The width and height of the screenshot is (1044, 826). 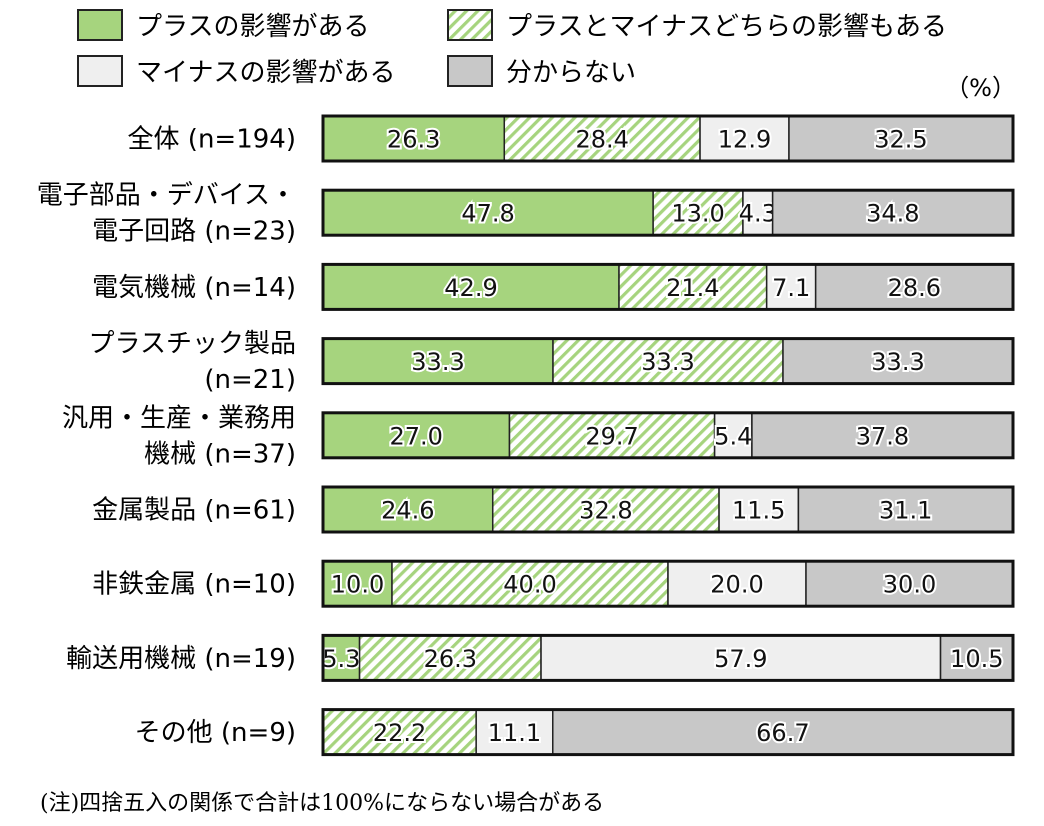 I want to click on legend-label-2: プラスとマイナスどちらの影響もある, so click(x=726, y=27).